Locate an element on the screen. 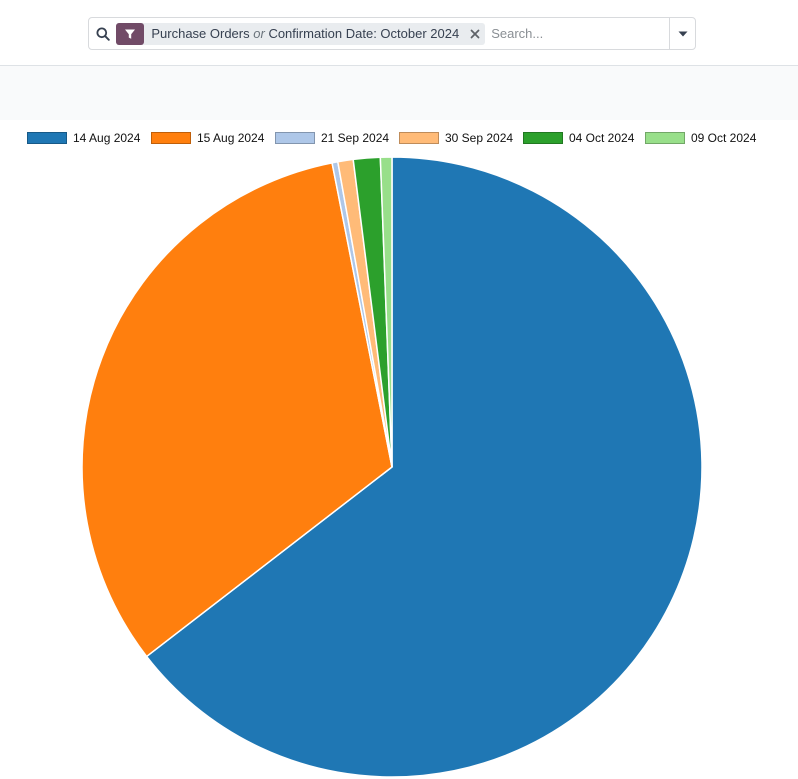 Image resolution: width=798 pixels, height=779 pixels. legend-item-14-aug-2024: 14 Aug 2024 is located at coordinates (83, 138).